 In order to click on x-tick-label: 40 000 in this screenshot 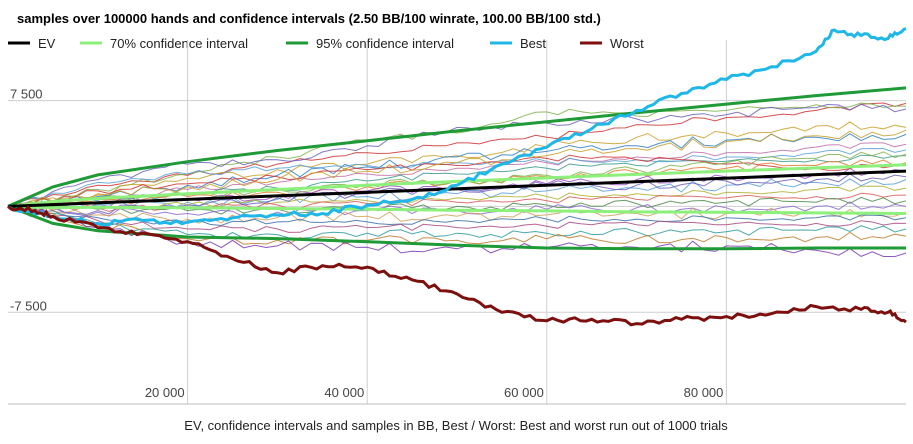, I will do `click(344, 392)`.